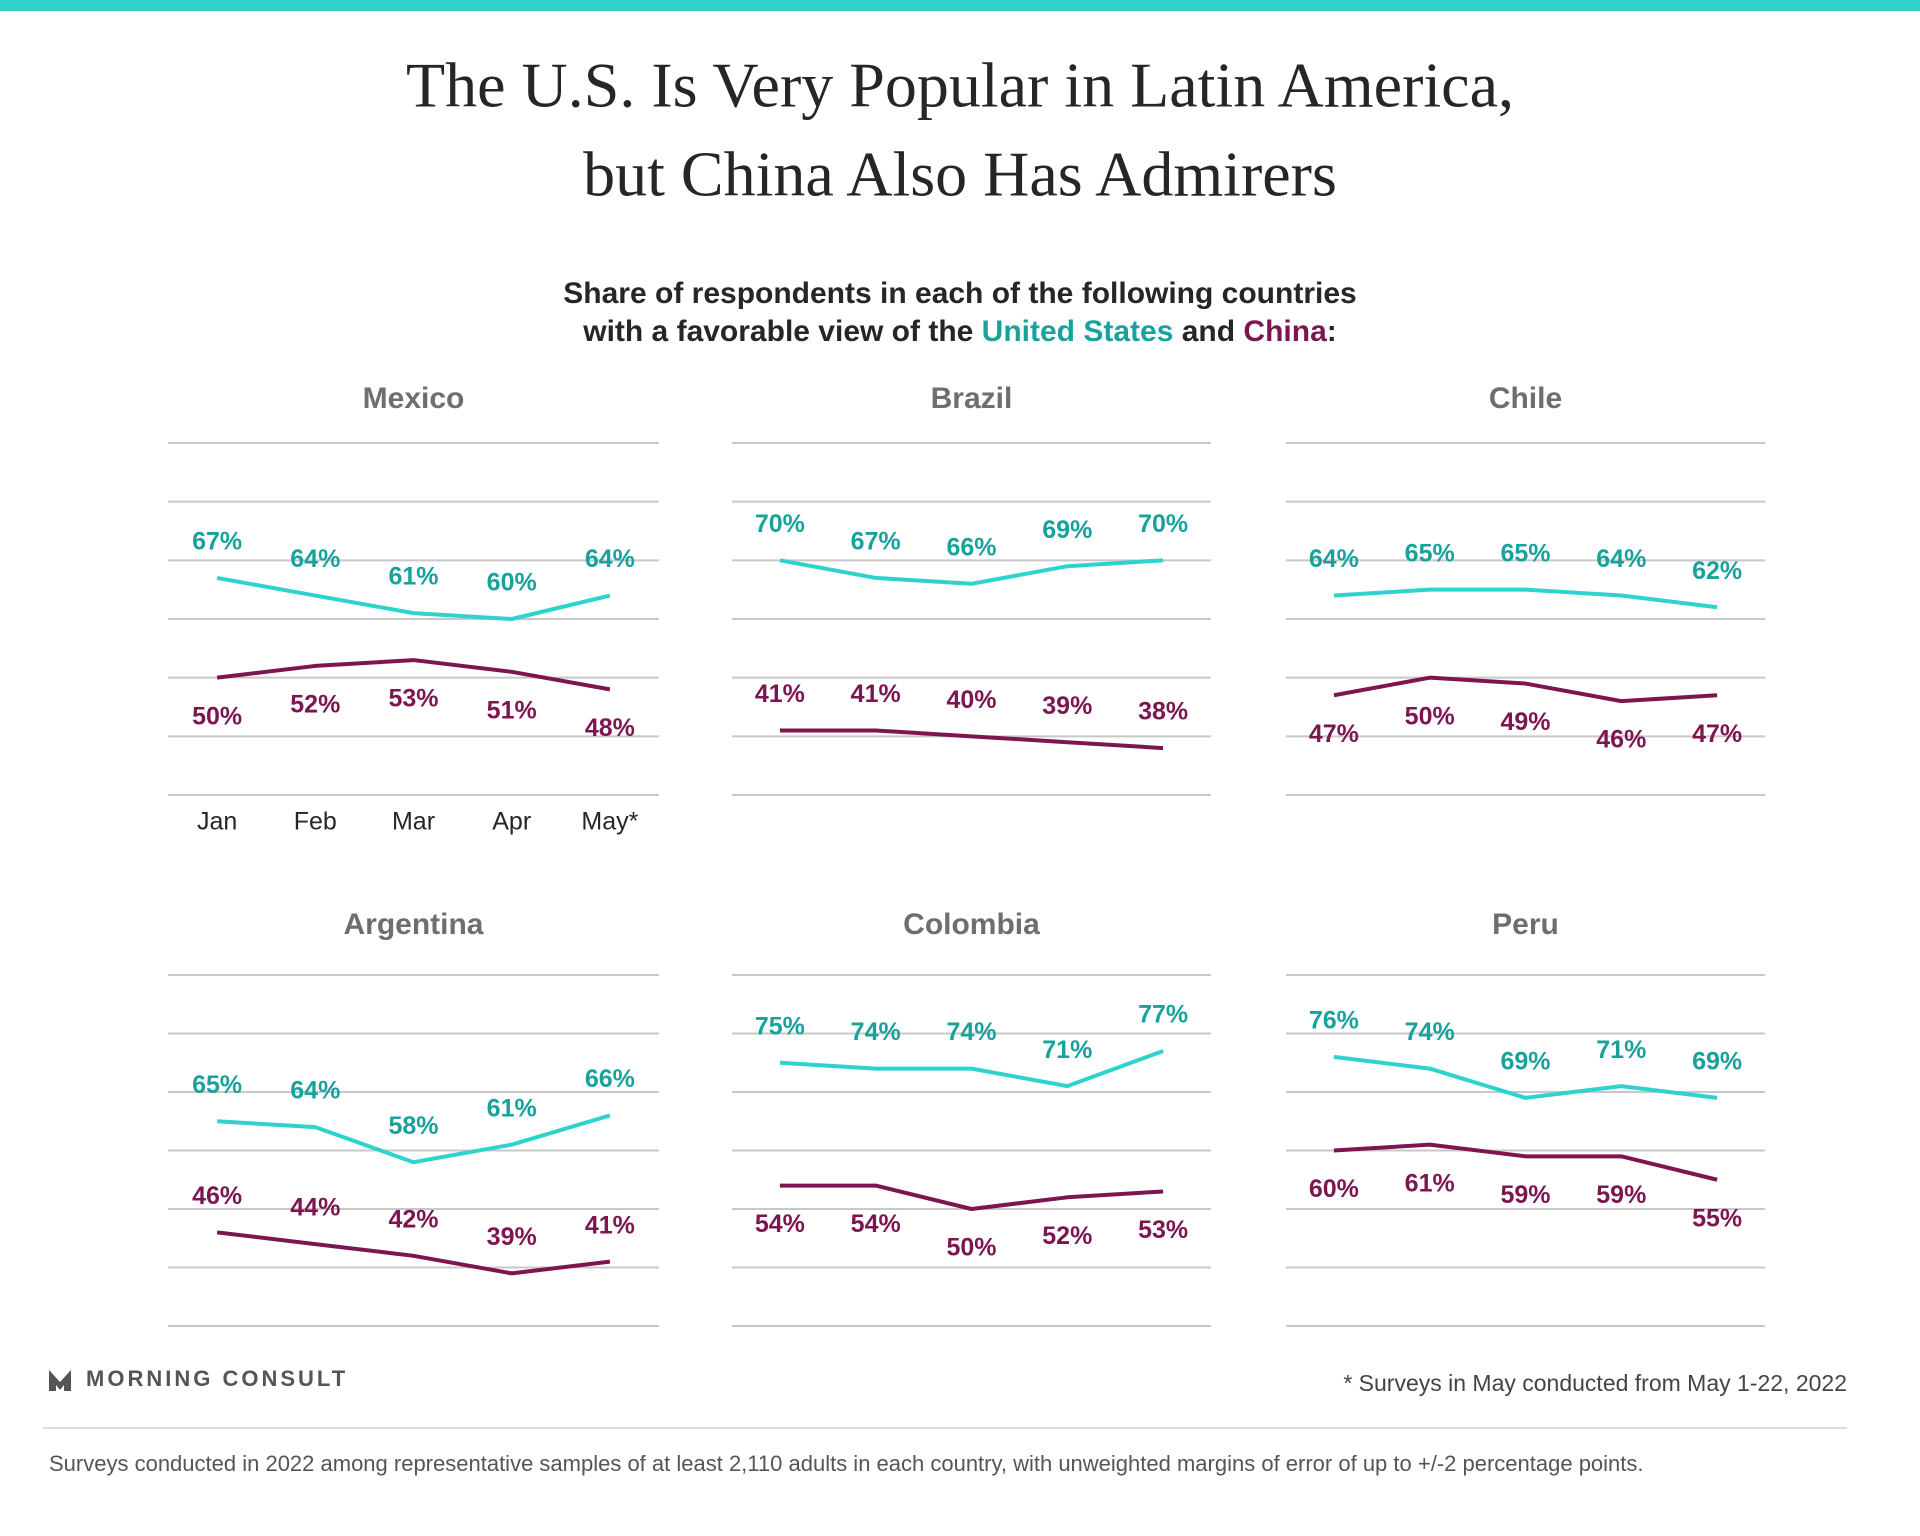  What do you see at coordinates (512, 710) in the screenshot?
I see `data-label: 51%` at bounding box center [512, 710].